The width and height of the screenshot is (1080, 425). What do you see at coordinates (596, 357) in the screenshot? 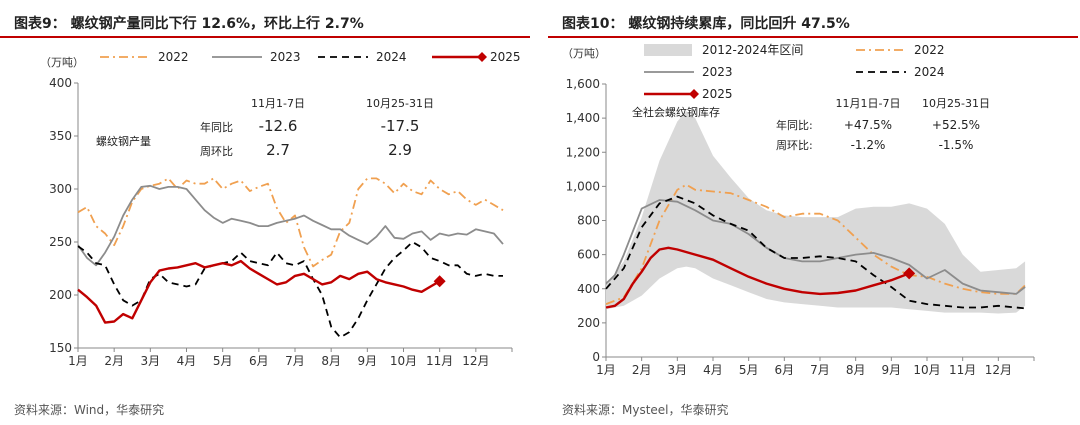
I see `y-tick-label: 0` at bounding box center [596, 357].